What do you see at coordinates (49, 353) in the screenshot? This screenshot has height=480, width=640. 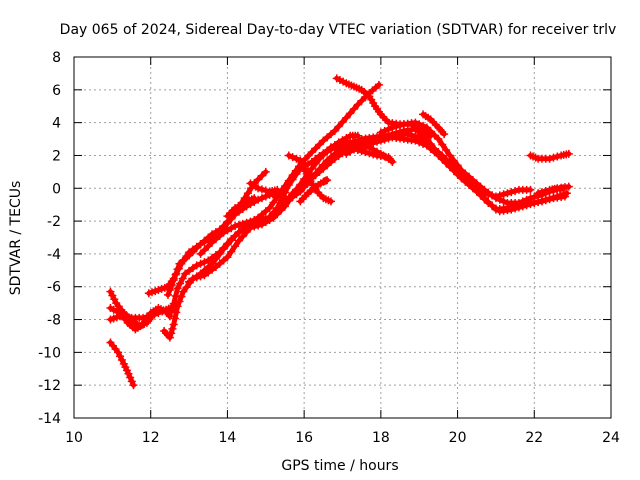 I see `y-tick-label: -10` at bounding box center [49, 353].